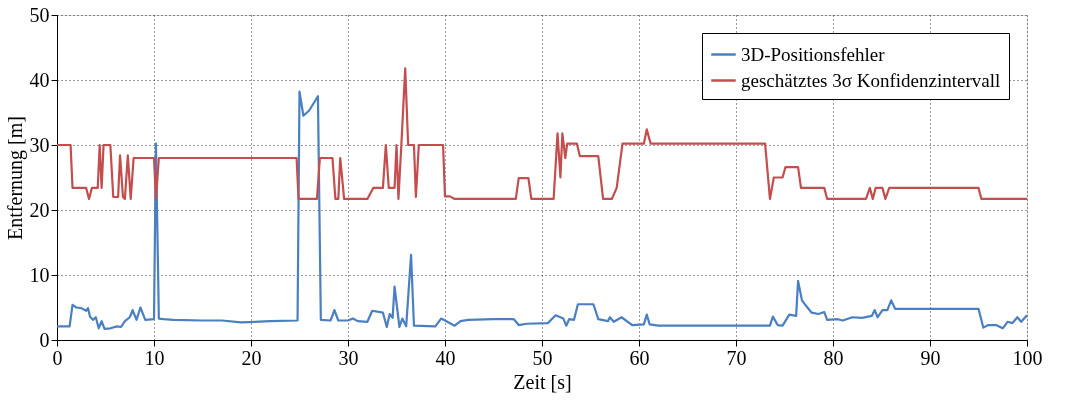 Image resolution: width=1082 pixels, height=416 pixels. I want to click on y-tick-label: 0, so click(44, 339).